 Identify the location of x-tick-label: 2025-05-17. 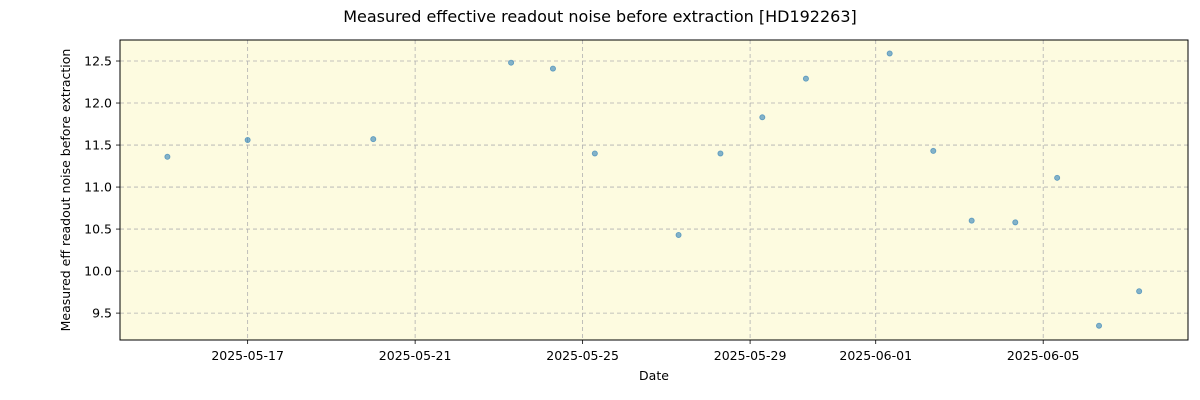
(247, 355).